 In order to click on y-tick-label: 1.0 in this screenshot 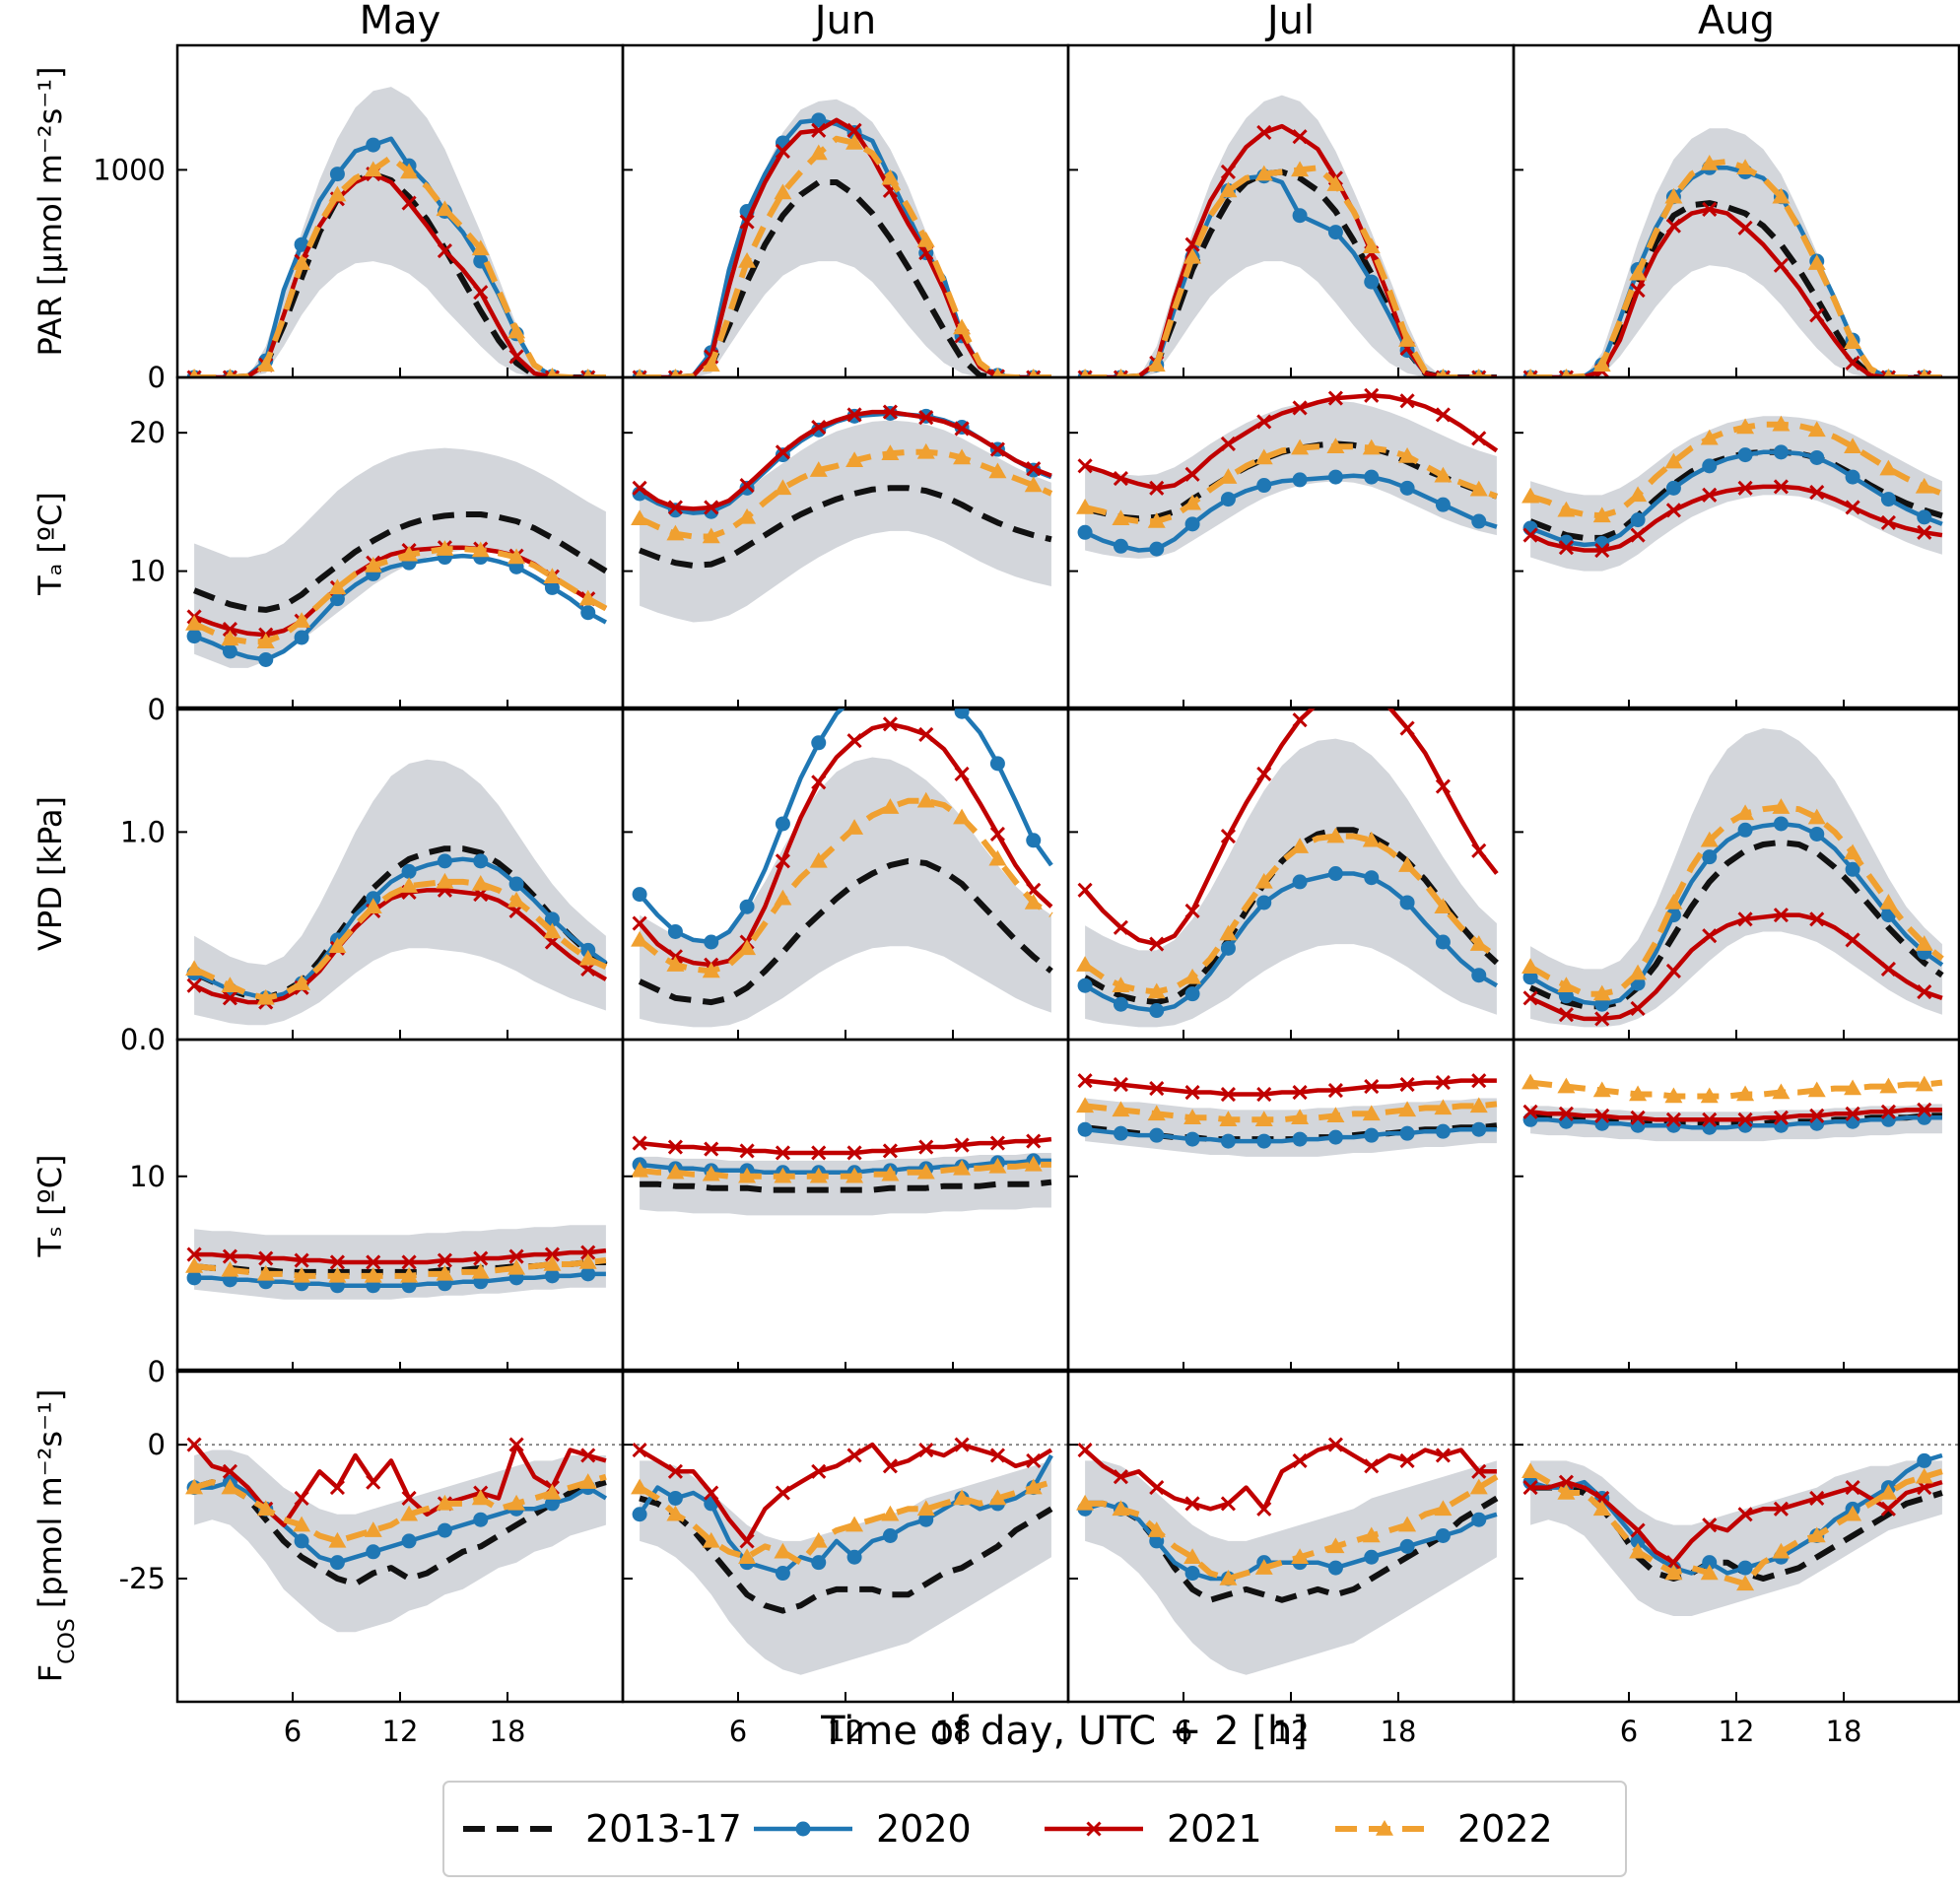, I will do `click(143, 831)`.